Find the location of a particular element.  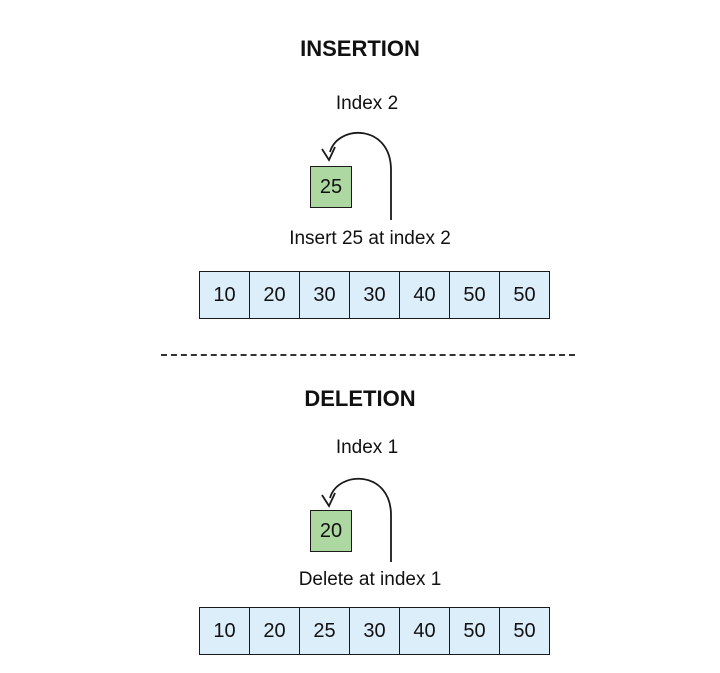

insertion-index-label: Index 2 is located at coordinates (367, 103).